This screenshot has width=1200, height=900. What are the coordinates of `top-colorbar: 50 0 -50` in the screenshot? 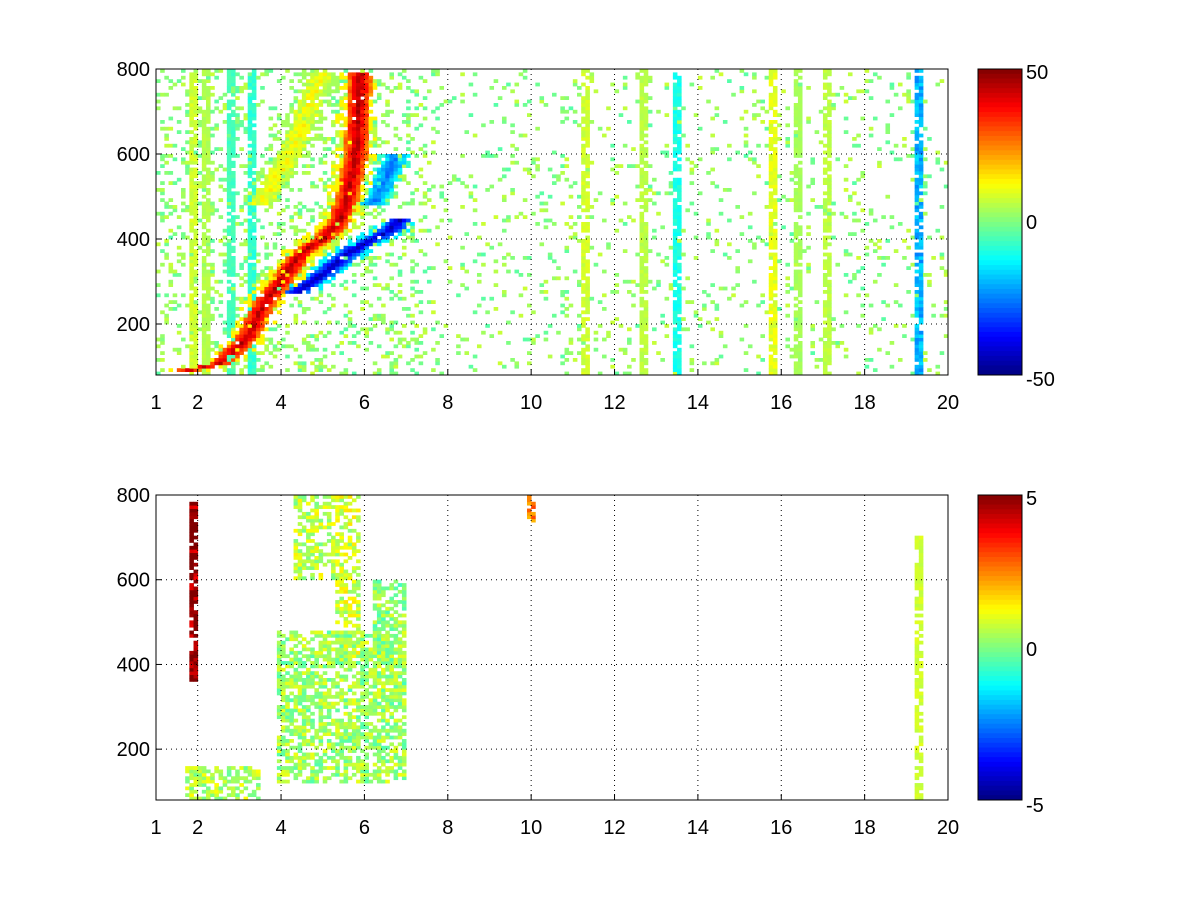 It's located at (1016, 226).